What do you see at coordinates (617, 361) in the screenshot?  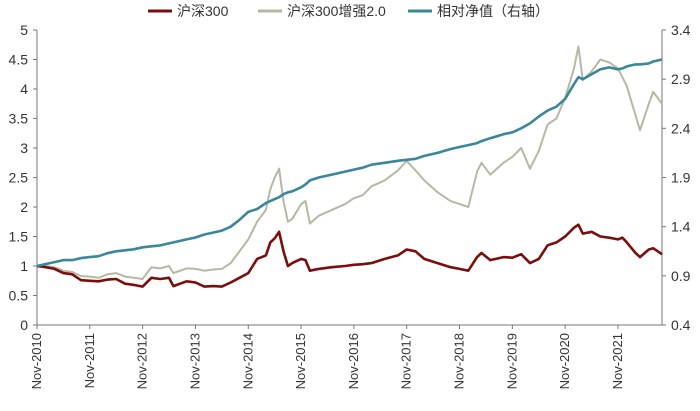 I see `x-tick-label: Nov-2021` at bounding box center [617, 361].